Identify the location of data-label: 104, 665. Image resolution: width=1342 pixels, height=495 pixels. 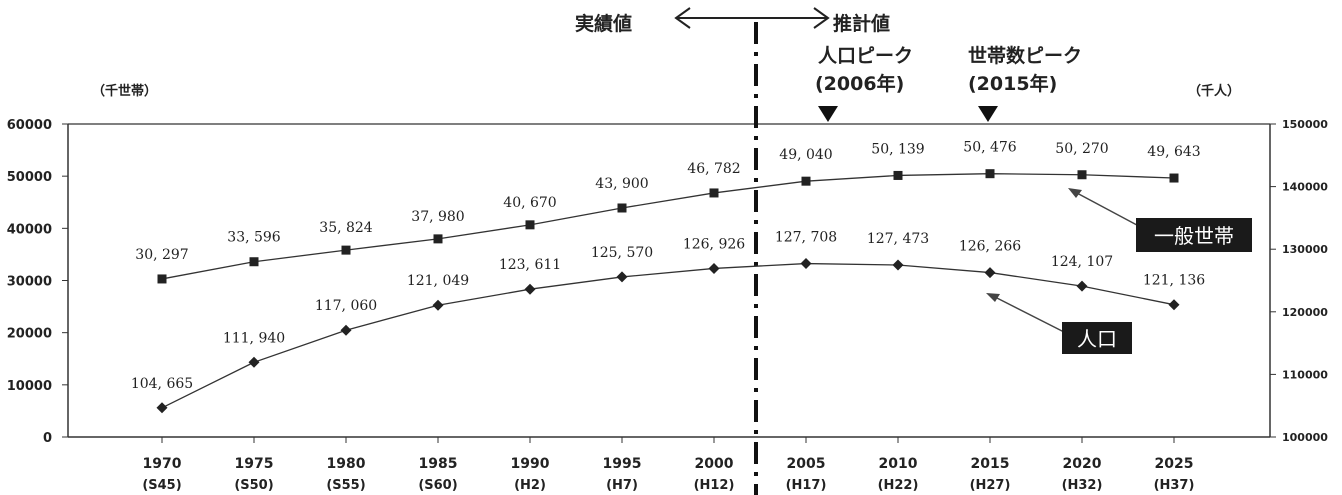
(162, 384).